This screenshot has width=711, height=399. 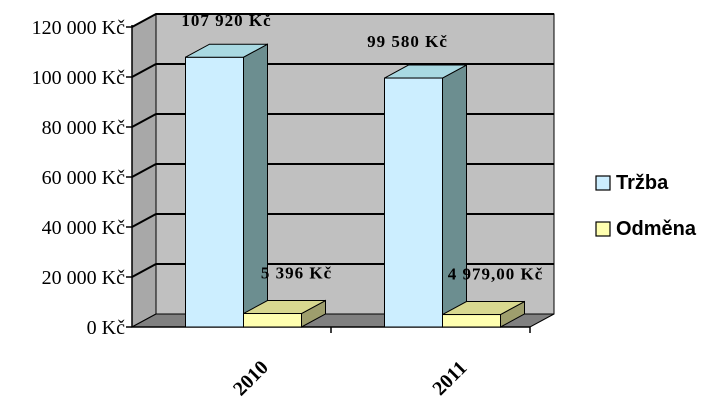 I want to click on y-tick-label: 80 000 Kč, so click(x=83, y=128).